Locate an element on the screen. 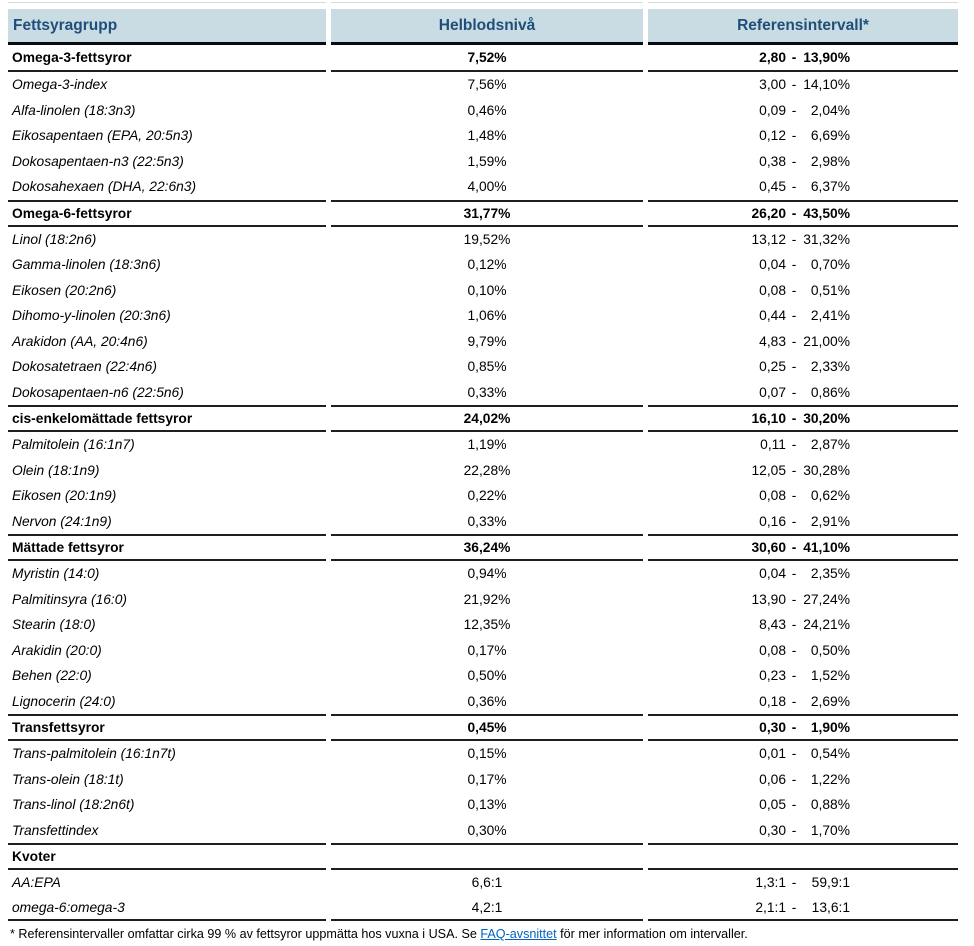 This screenshot has width=974, height=946. blood-level-value: 4,00% is located at coordinates (487, 187).